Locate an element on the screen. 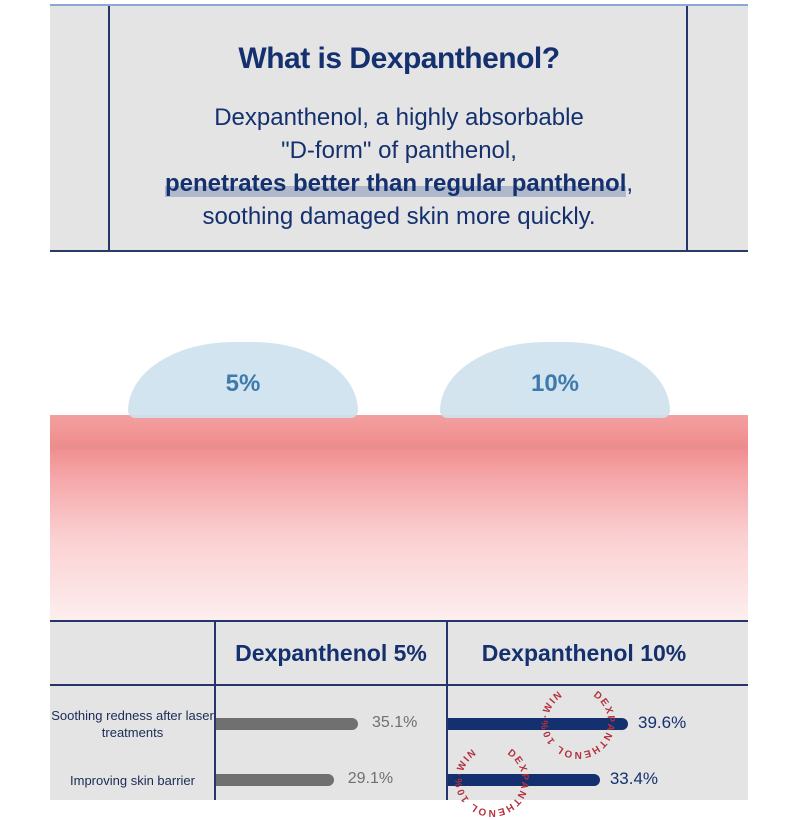 Image resolution: width=800 pixels, height=820 pixels. desc-line: soothing damaged skin more quickly. is located at coordinates (399, 216).